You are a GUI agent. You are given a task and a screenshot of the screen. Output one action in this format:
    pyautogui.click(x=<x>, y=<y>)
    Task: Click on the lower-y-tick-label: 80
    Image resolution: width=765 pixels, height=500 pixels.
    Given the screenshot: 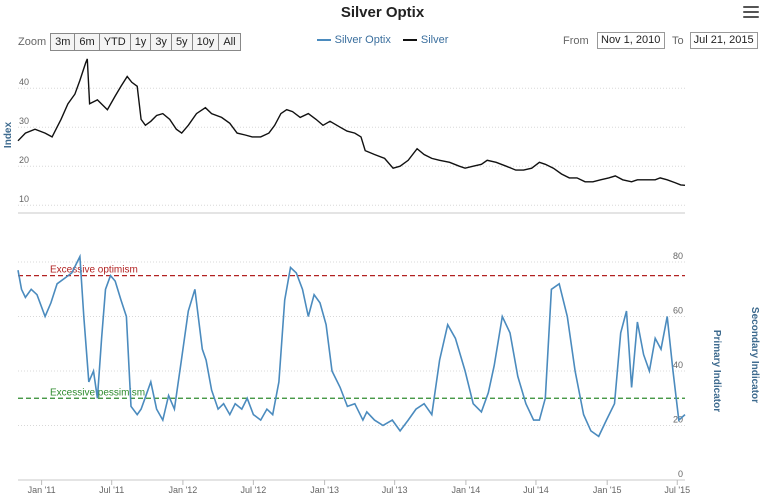 What is the action you would take?
    pyautogui.click(x=678, y=256)
    